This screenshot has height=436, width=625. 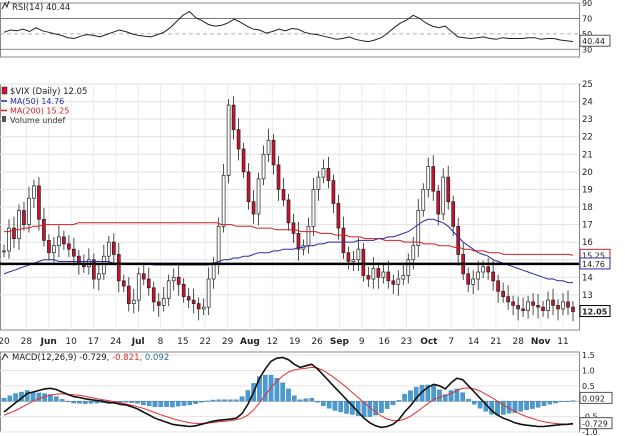 I want to click on macd-legend-part: 0.092, so click(x=157, y=358).